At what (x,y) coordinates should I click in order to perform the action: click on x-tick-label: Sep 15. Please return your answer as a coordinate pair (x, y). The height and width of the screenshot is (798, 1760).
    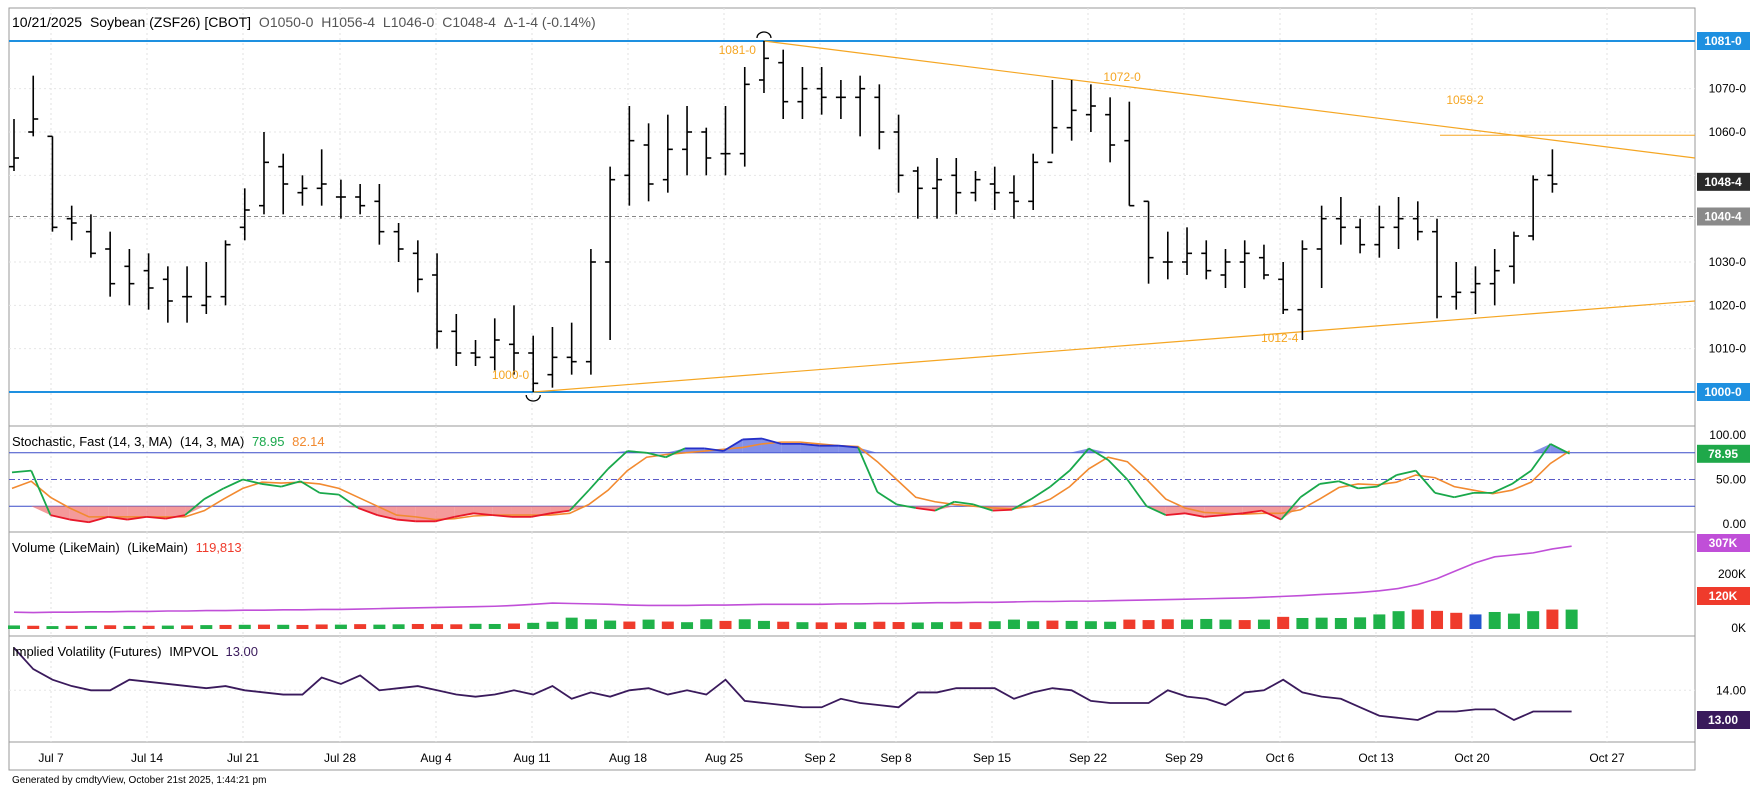
    Looking at the image, I should click on (992, 758).